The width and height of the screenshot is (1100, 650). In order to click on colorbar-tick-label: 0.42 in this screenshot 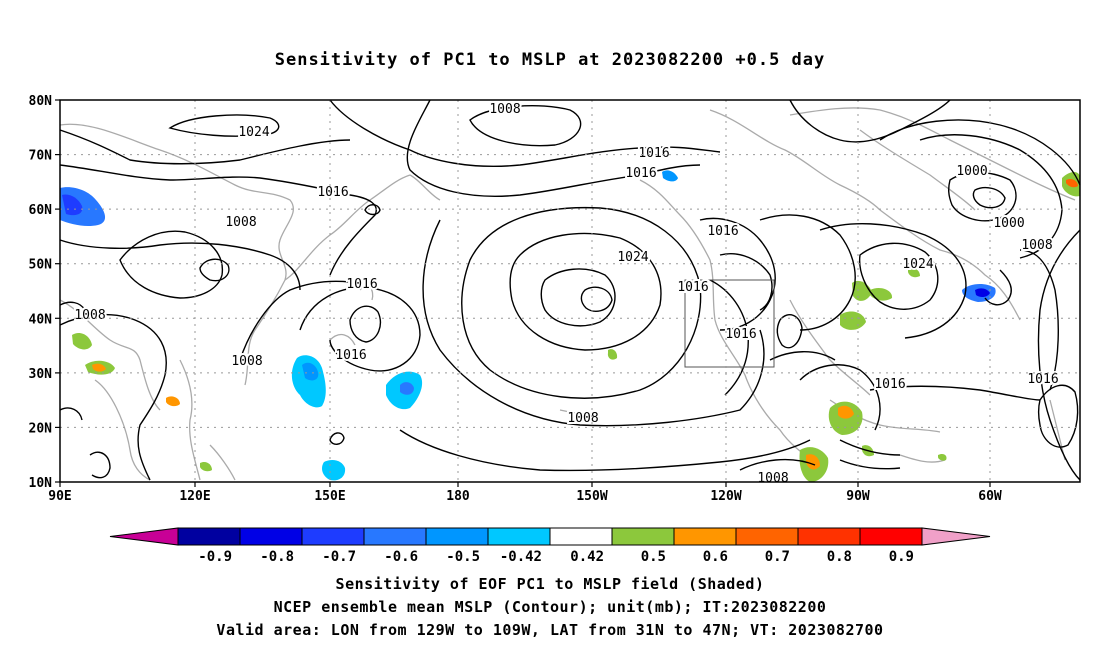, I will do `click(587, 557)`.